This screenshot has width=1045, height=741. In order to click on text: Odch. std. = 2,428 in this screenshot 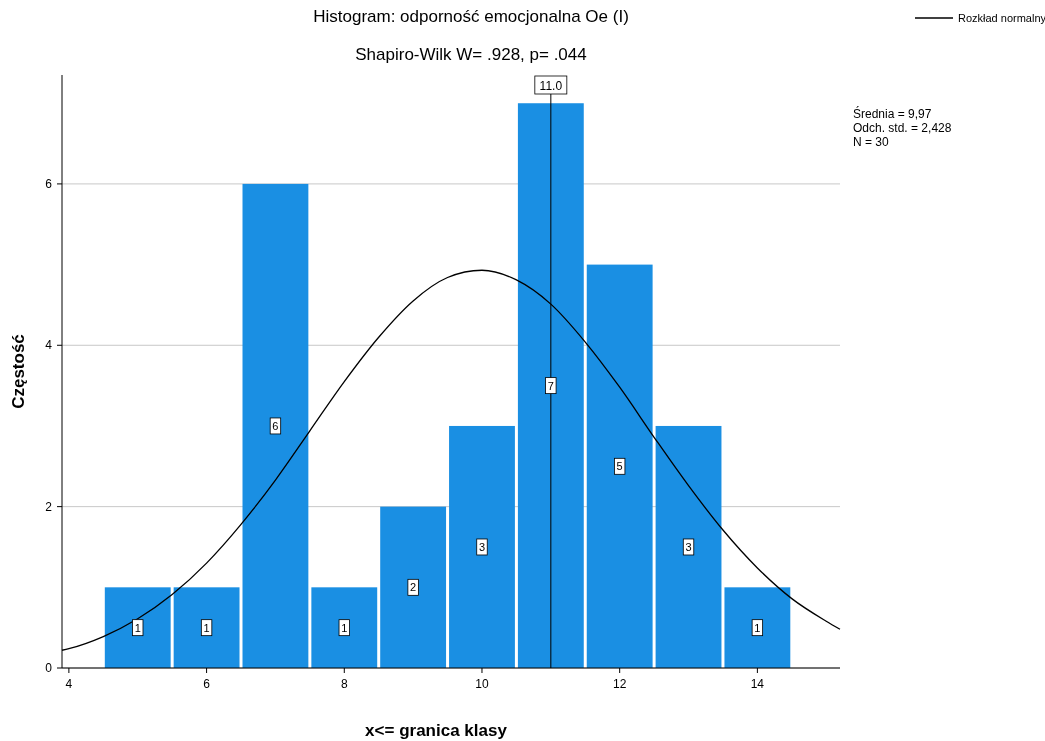, I will do `click(902, 128)`.